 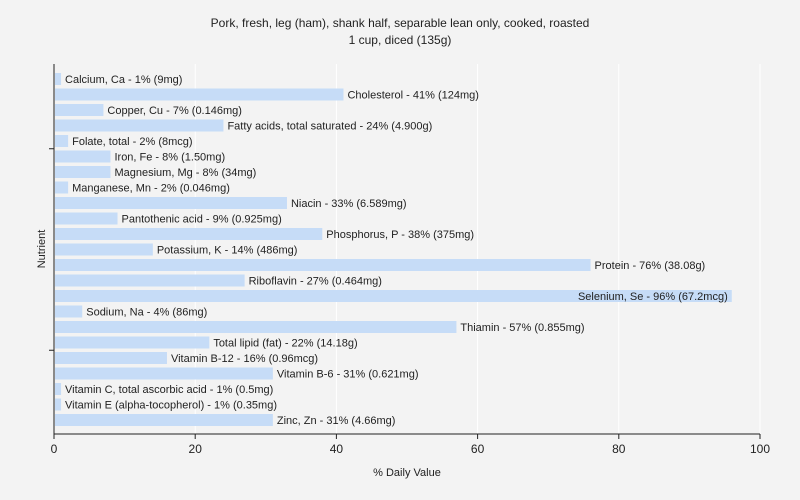 I want to click on bar-label-4: Folate, total - 2% (8mcg), so click(x=132, y=142).